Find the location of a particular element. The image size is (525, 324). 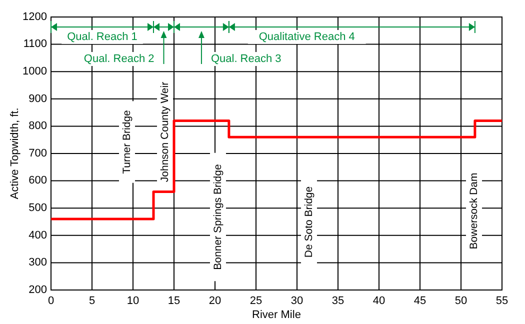

y-tick-label: 900 is located at coordinates (37, 98).